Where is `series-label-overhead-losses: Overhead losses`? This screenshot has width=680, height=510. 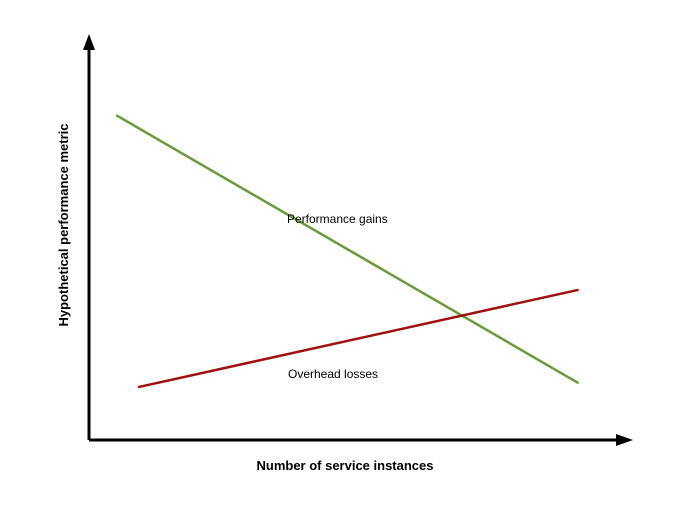 series-label-overhead-losses: Overhead losses is located at coordinates (333, 374).